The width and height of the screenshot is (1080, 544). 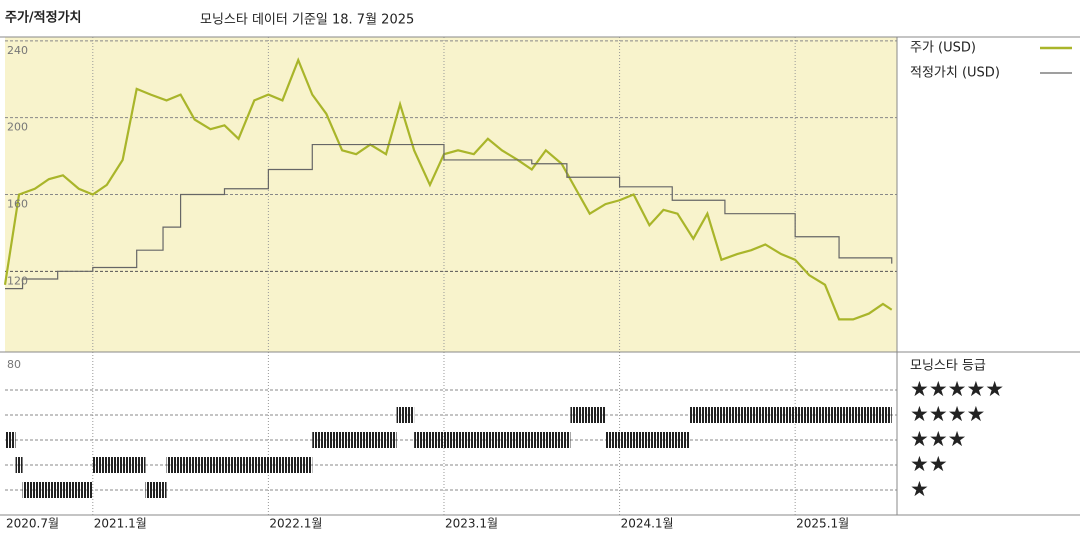 What do you see at coordinates (947, 414) in the screenshot?
I see `rating-level-label: ★★★★` at bounding box center [947, 414].